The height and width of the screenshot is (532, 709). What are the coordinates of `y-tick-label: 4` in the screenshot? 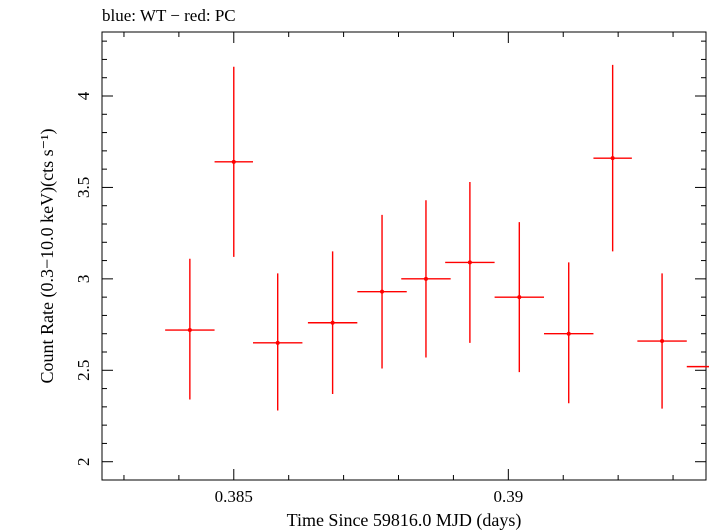 It's located at (83, 95).